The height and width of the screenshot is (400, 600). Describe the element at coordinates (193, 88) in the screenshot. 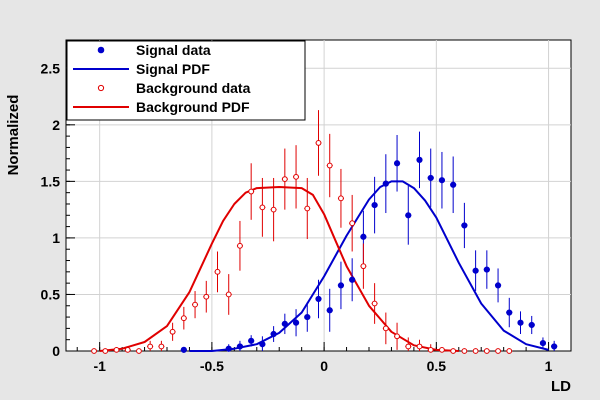

I see `background-data-legend-label: Background data` at that location.